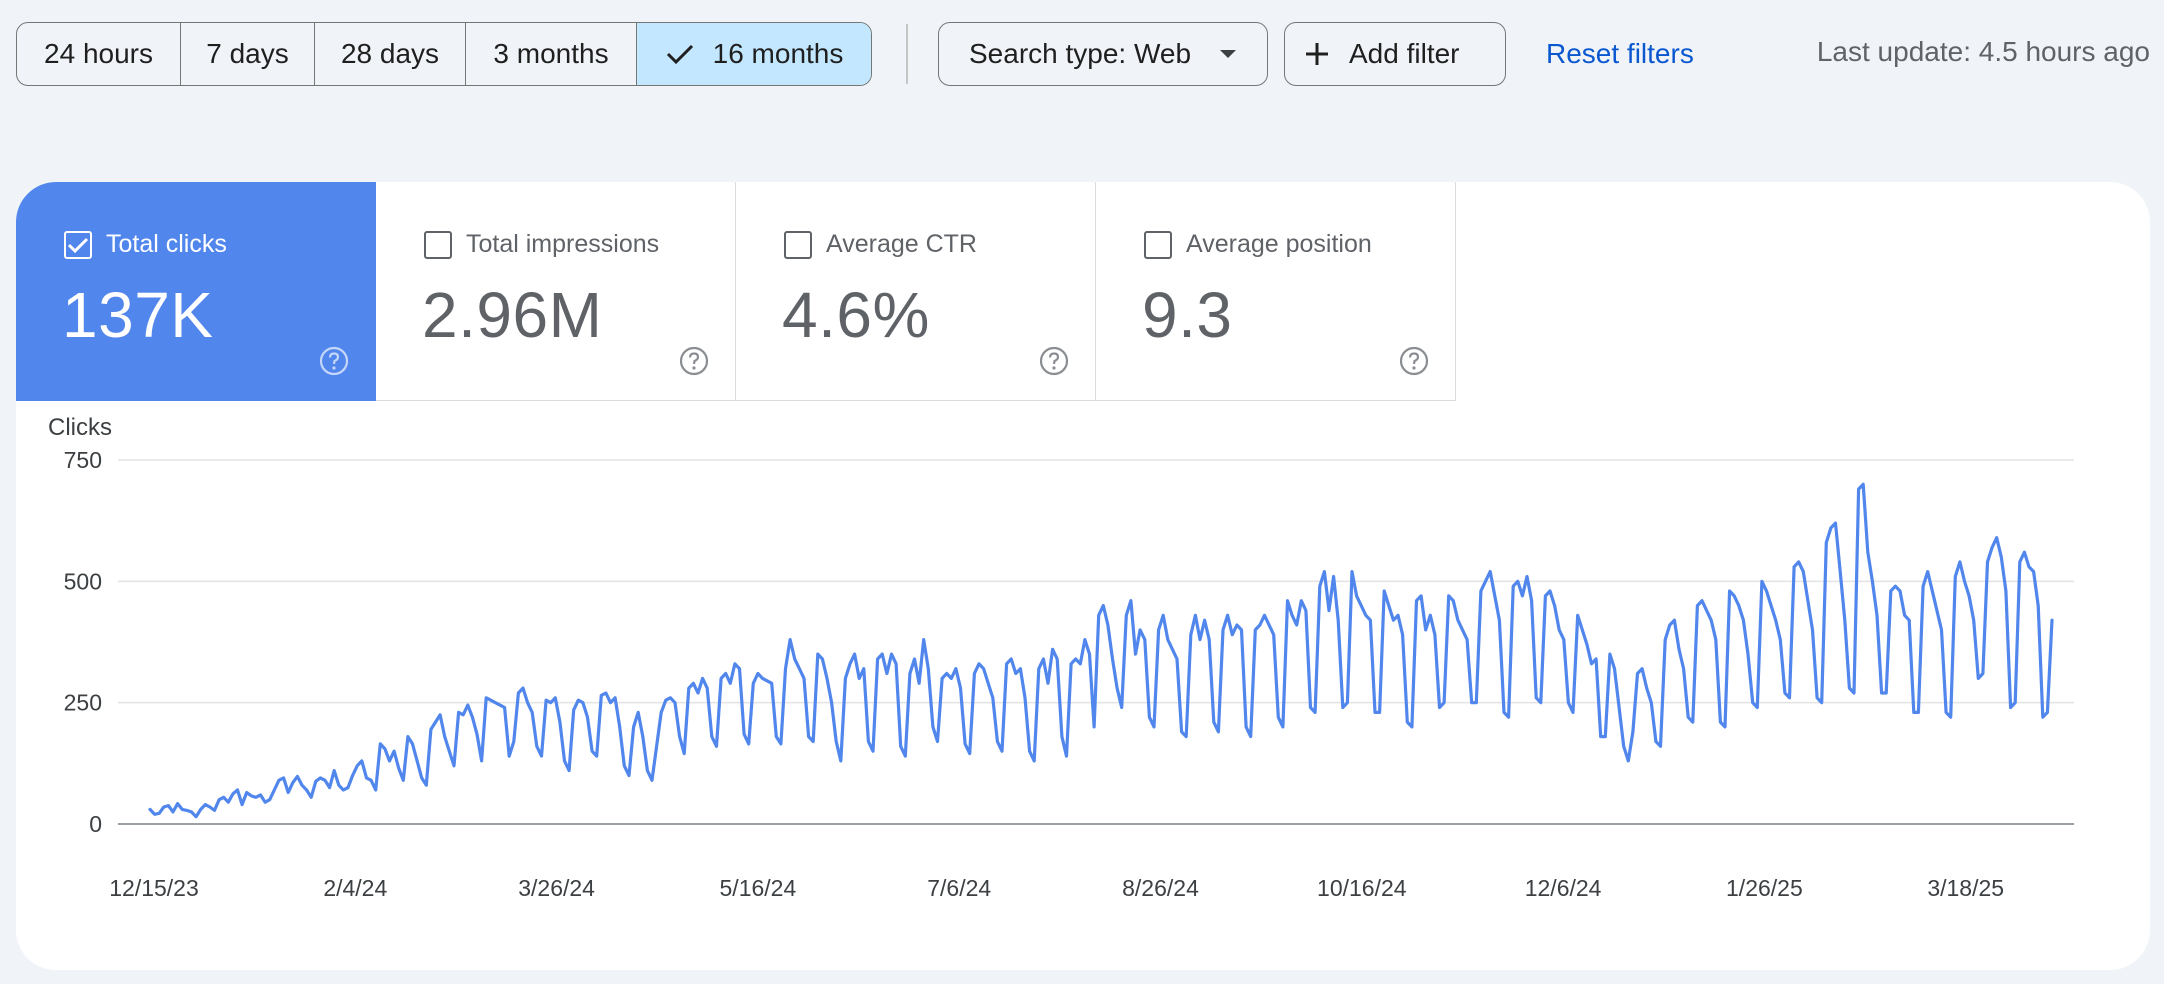 Image resolution: width=2164 pixels, height=984 pixels. I want to click on metric-average-ctr: Average CTR 4.6%, so click(916, 291).